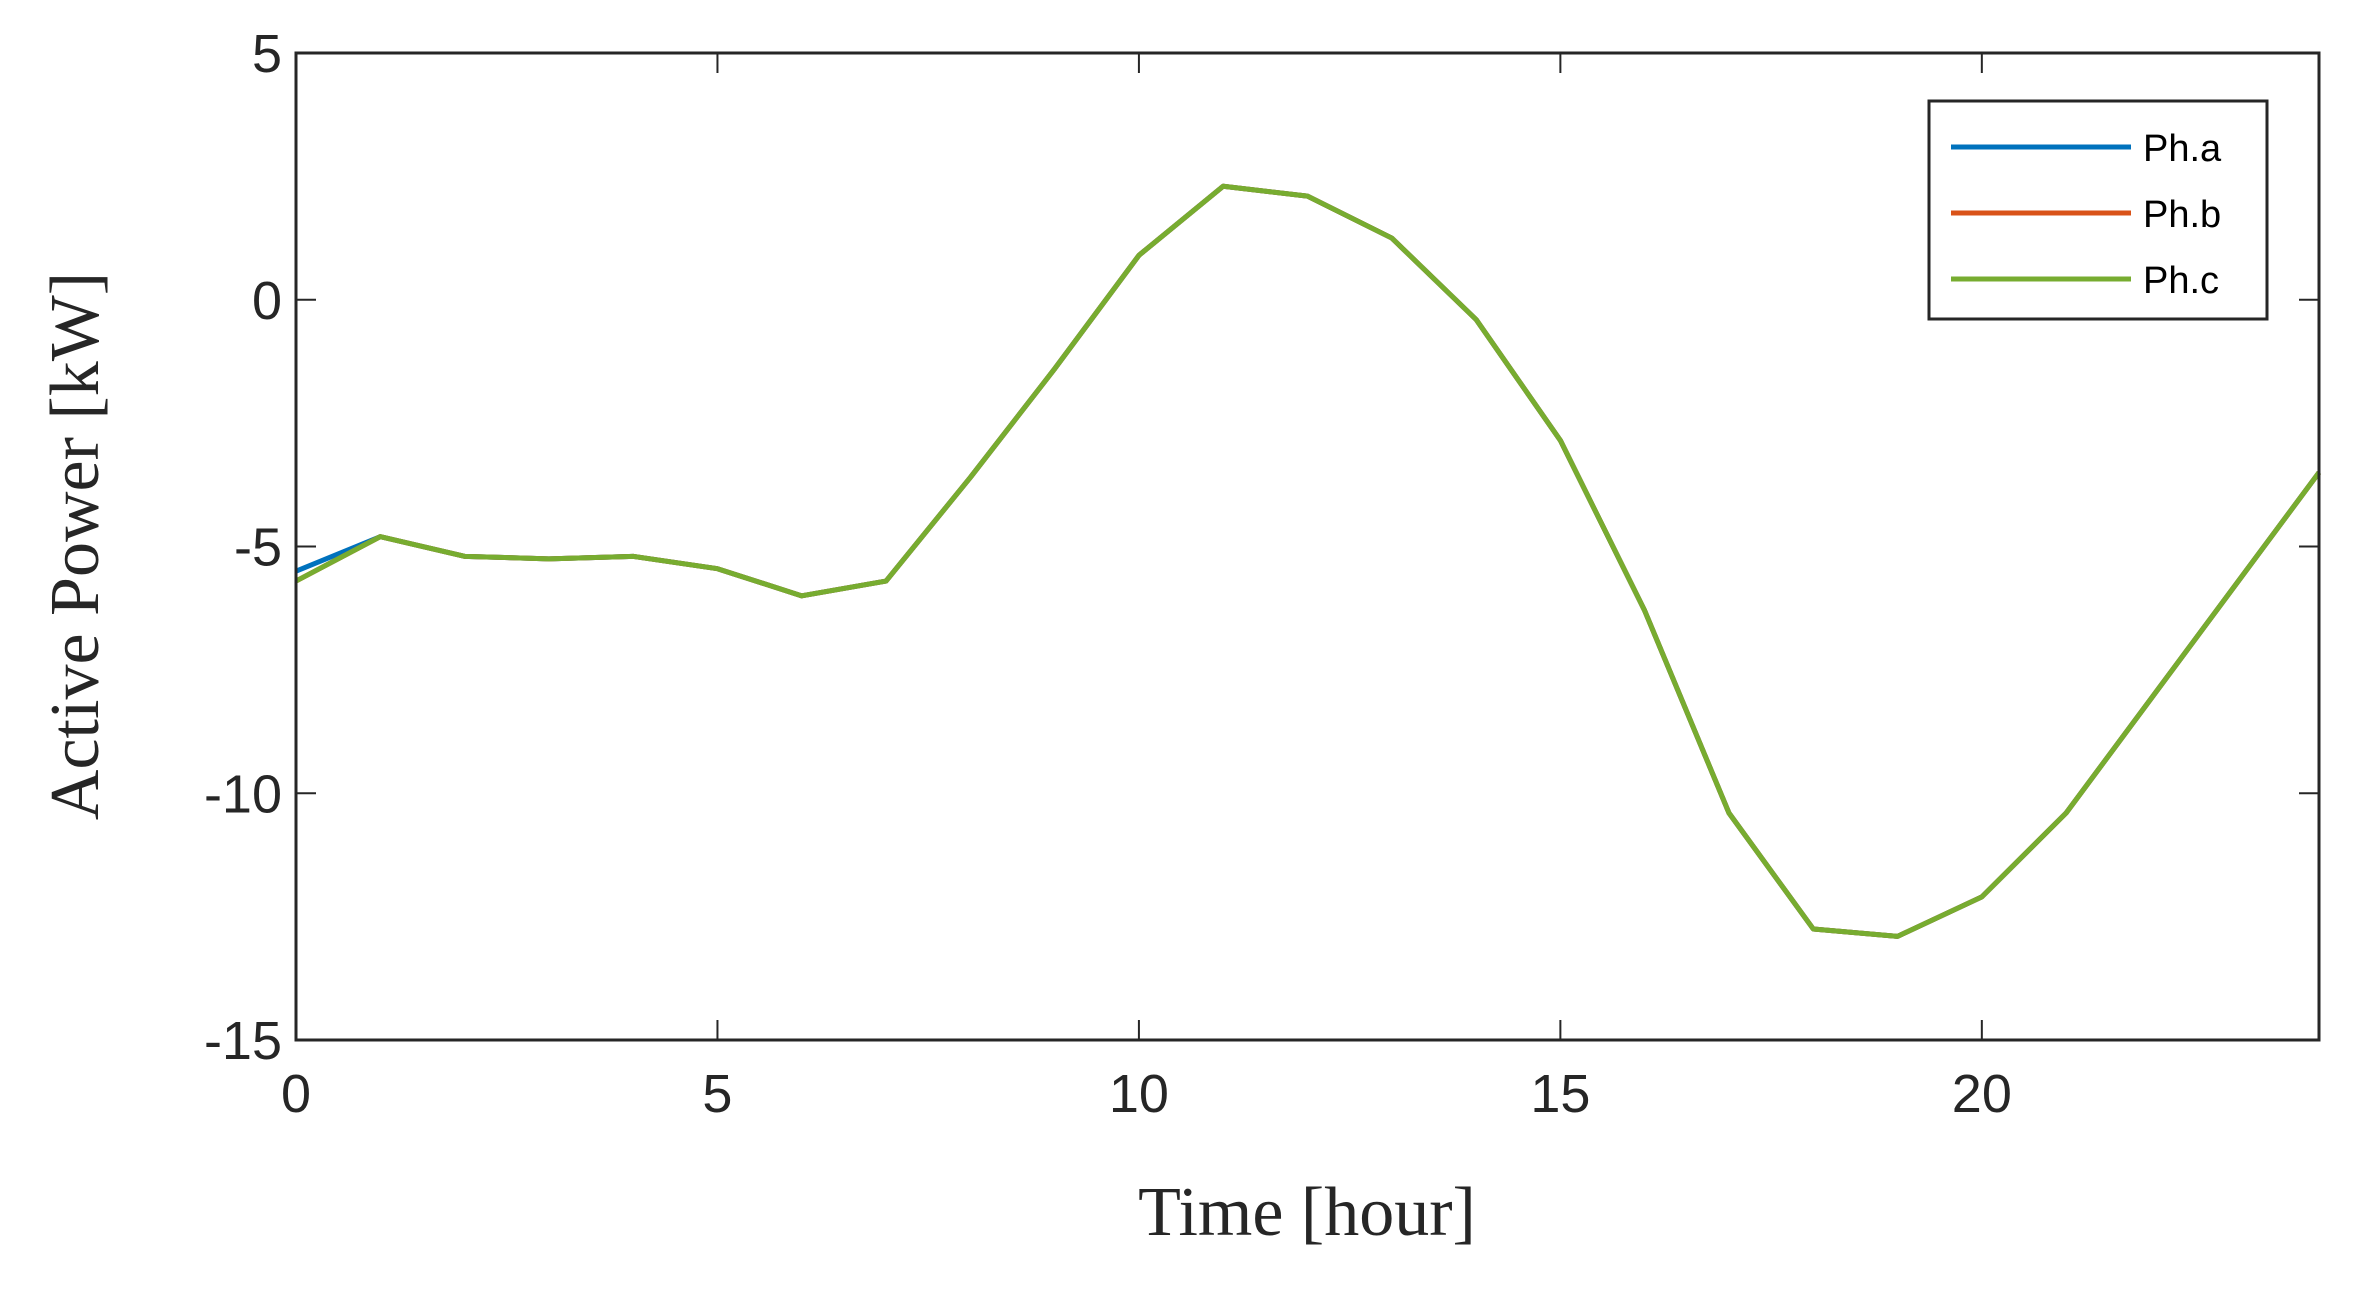 Image resolution: width=2354 pixels, height=1291 pixels. What do you see at coordinates (243, 1041) in the screenshot?
I see `y-tick-label: -15` at bounding box center [243, 1041].